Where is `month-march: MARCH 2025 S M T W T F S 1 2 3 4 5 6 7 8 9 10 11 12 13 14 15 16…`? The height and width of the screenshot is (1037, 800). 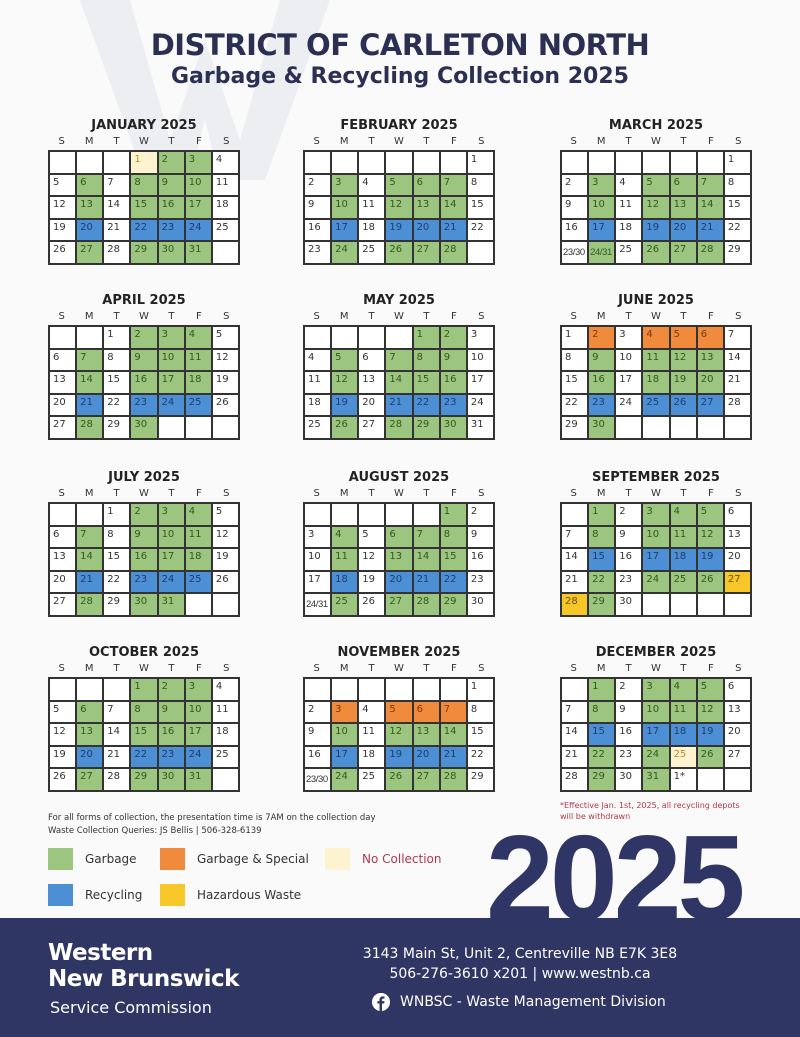
month-march: MARCH 2025 S M T W T F S 1 2 3 4 5 6 7 8 9 10 11 12 13 14 15 16… is located at coordinates (656, 190).